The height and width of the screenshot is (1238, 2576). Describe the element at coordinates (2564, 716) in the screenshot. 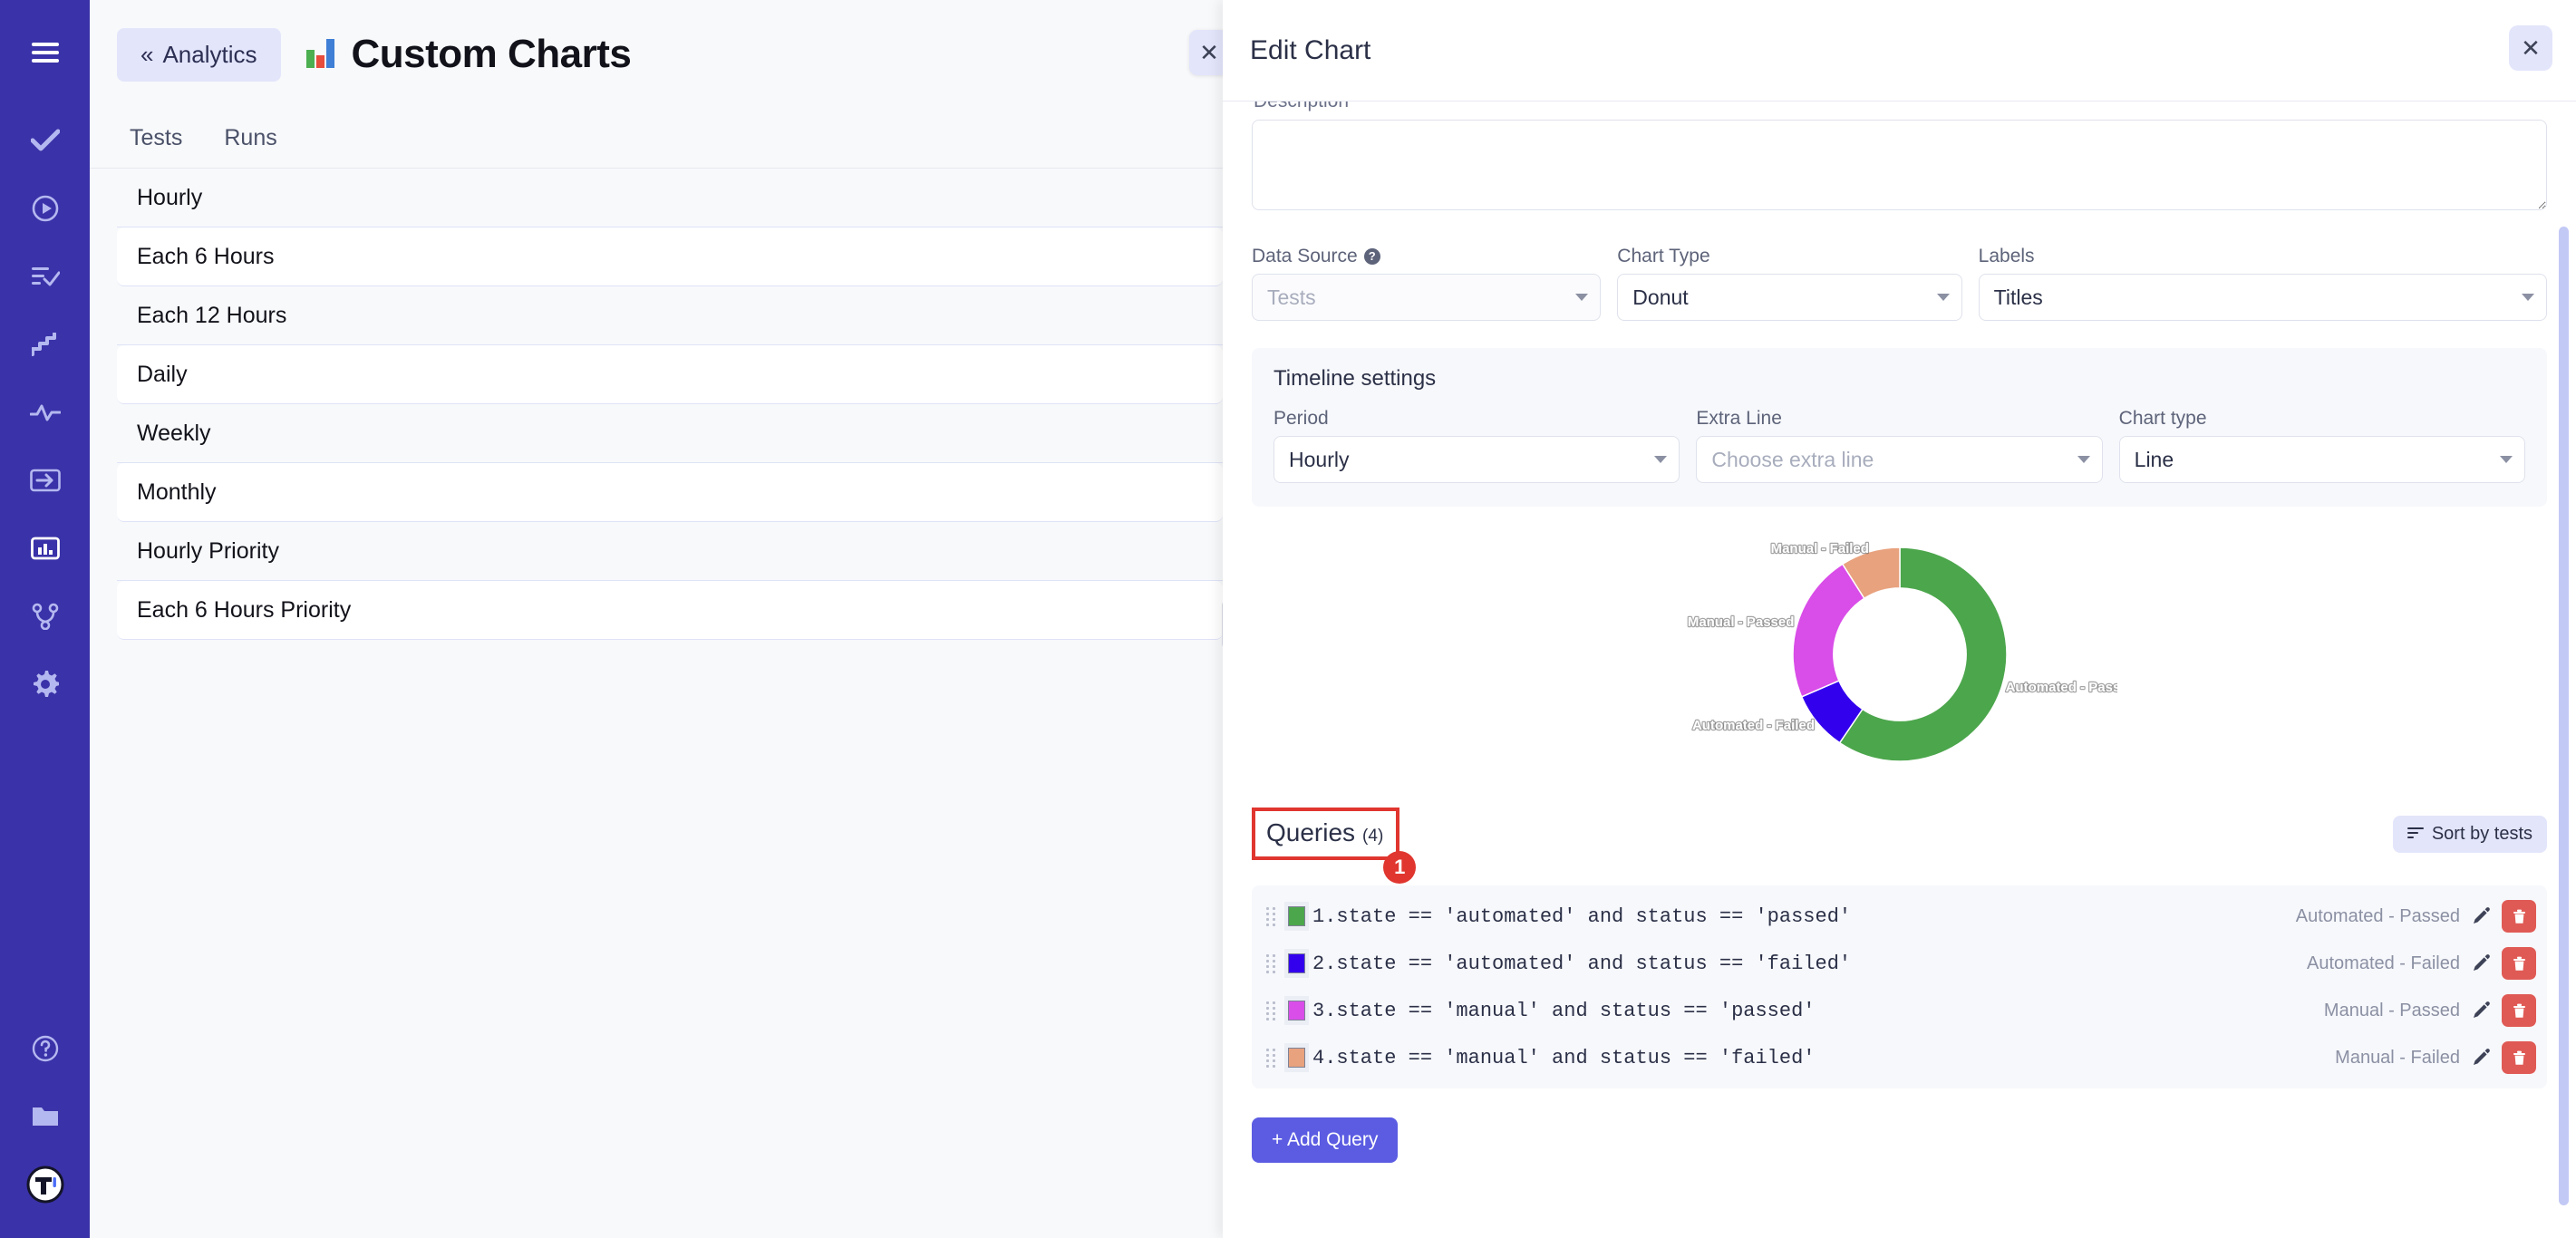

I see `panel-scrollbar` at that location.